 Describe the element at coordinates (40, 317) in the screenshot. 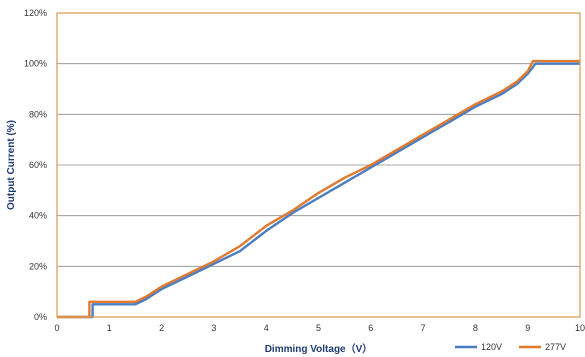

I see `y-tick-label: 0%` at that location.